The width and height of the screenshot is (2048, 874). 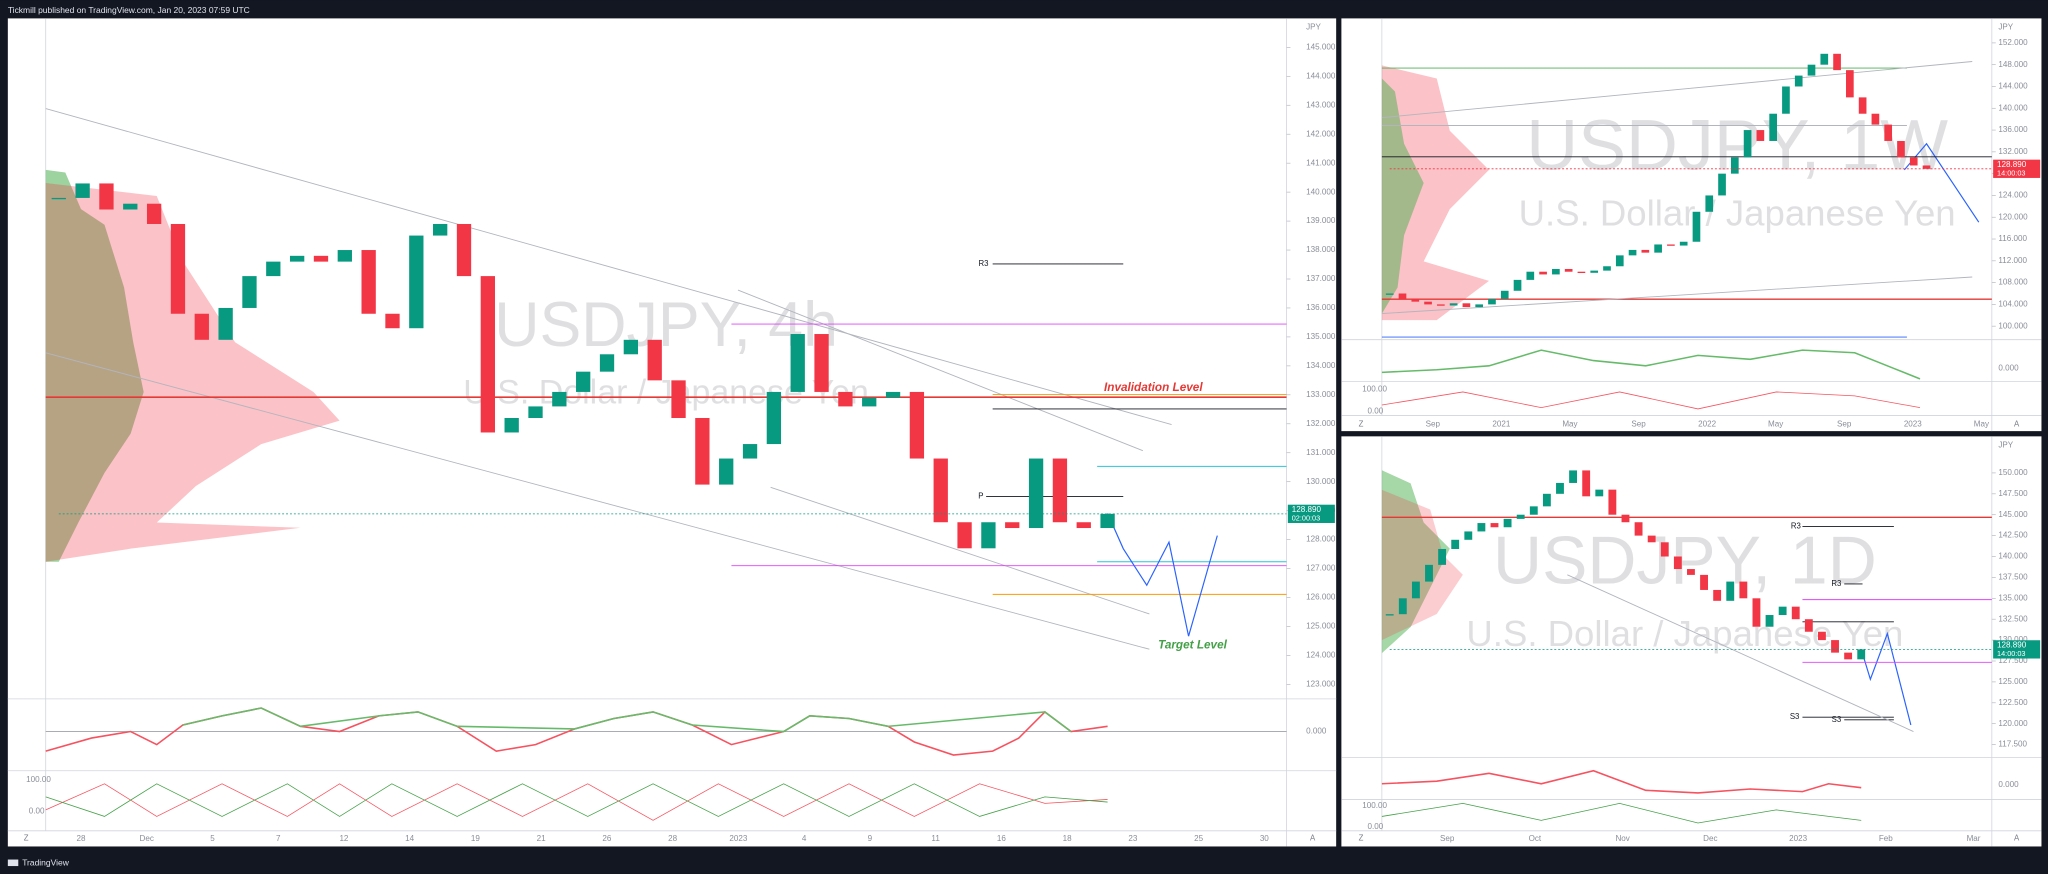 What do you see at coordinates (2013, 325) in the screenshot?
I see `price-tick-label: 100.000` at bounding box center [2013, 325].